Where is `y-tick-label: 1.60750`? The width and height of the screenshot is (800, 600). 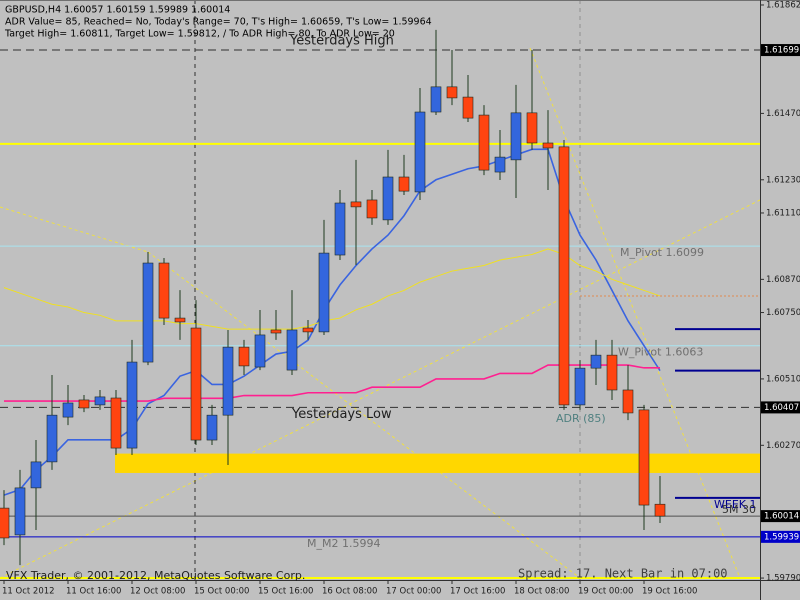 y-tick-label: 1.60750 is located at coordinates (783, 313).